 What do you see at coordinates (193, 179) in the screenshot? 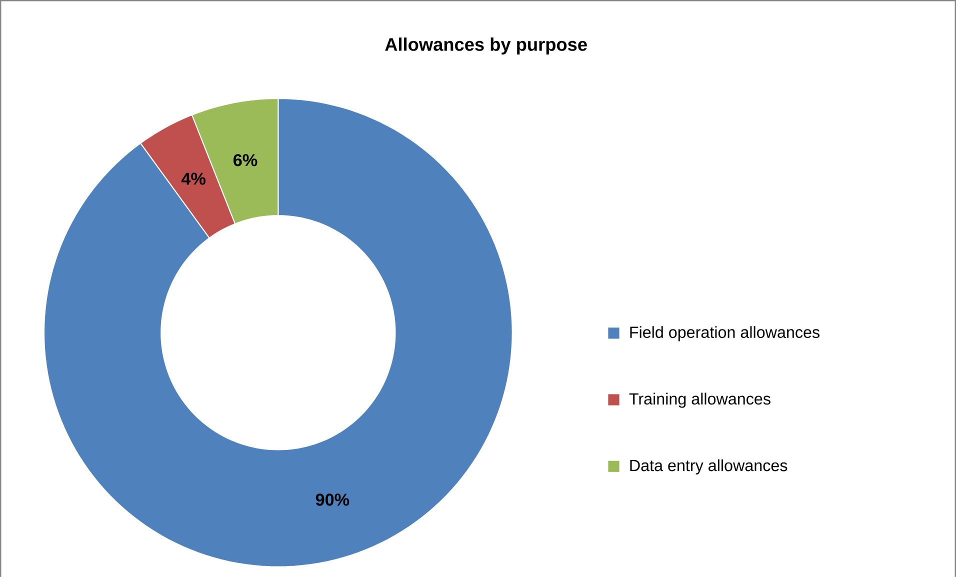
I see `data-label: 4%` at bounding box center [193, 179].